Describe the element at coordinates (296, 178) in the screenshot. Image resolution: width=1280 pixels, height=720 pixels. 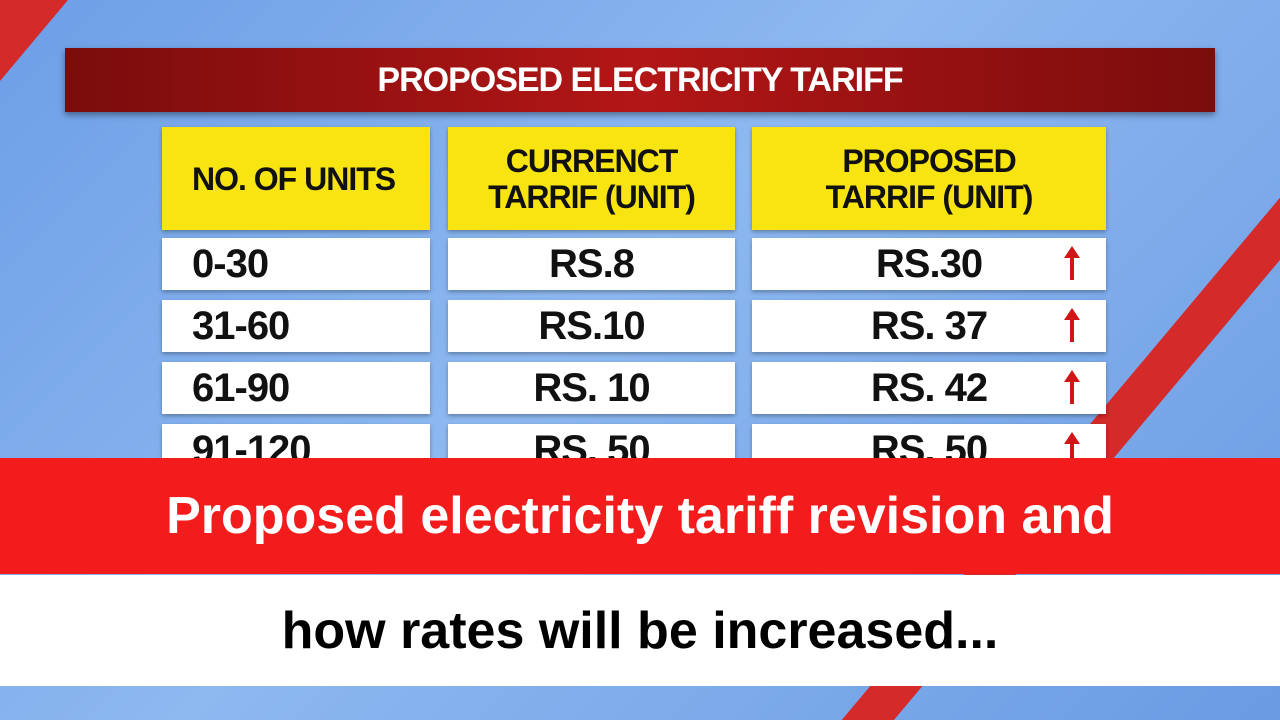
I see `column-header: NO. OF UNITS` at that location.